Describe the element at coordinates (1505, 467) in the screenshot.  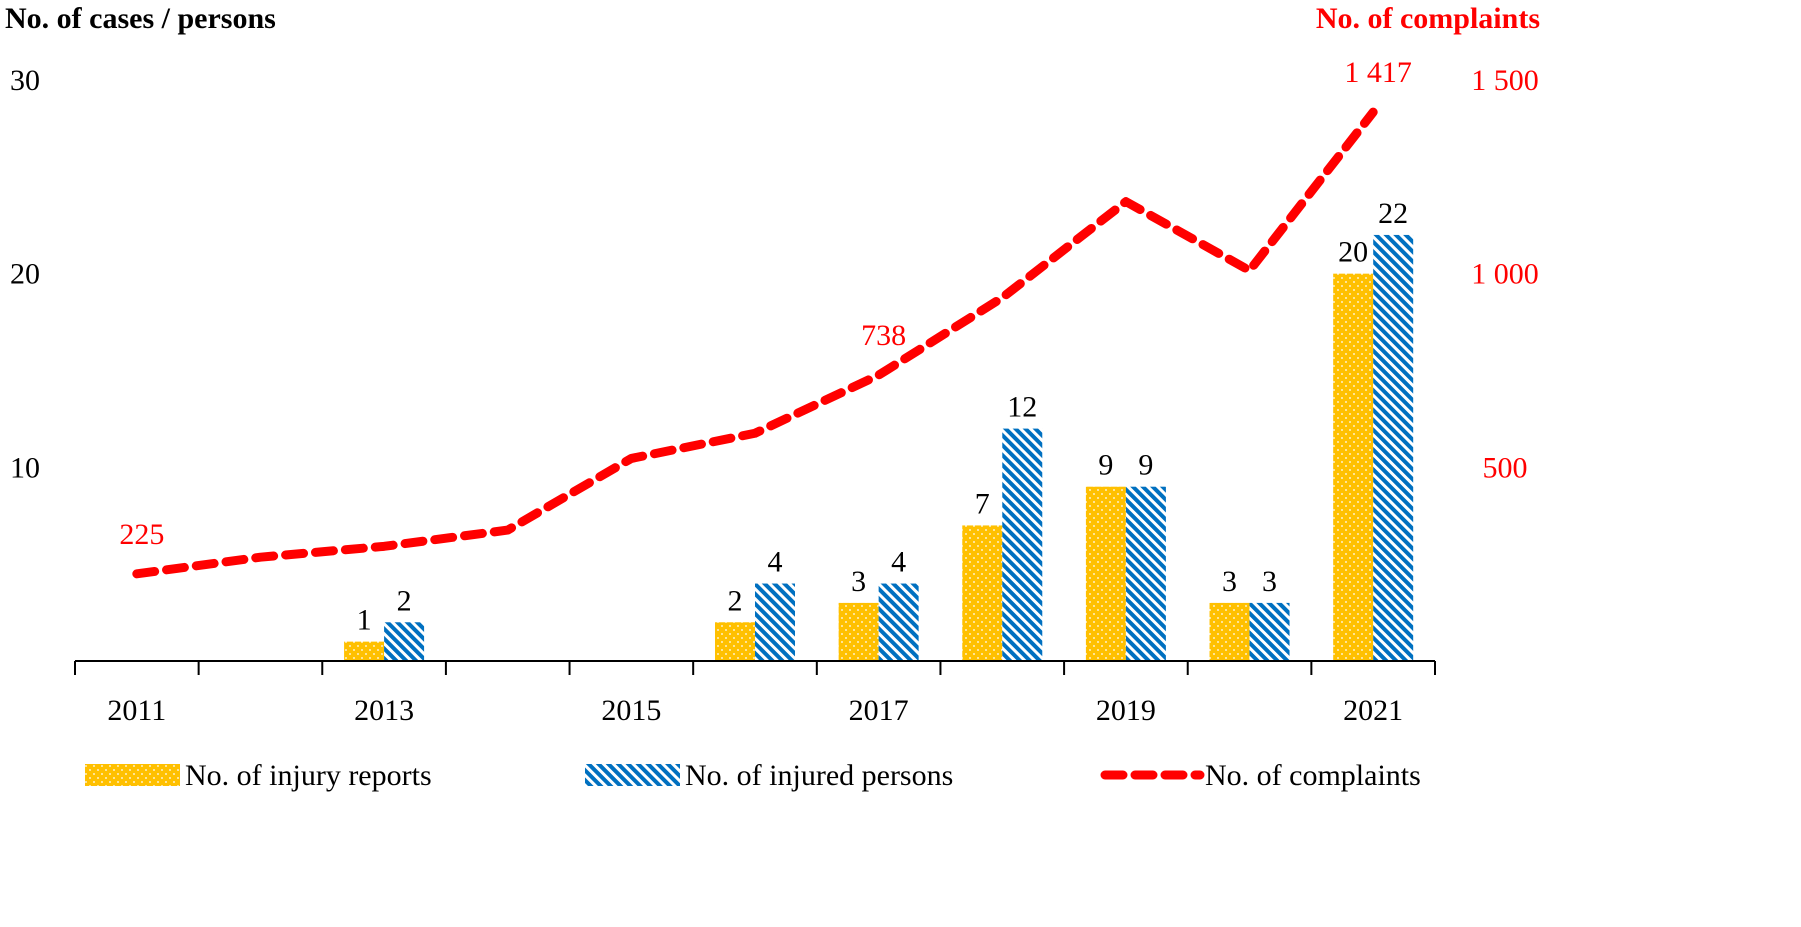
I see `right-tick-label: 500` at that location.